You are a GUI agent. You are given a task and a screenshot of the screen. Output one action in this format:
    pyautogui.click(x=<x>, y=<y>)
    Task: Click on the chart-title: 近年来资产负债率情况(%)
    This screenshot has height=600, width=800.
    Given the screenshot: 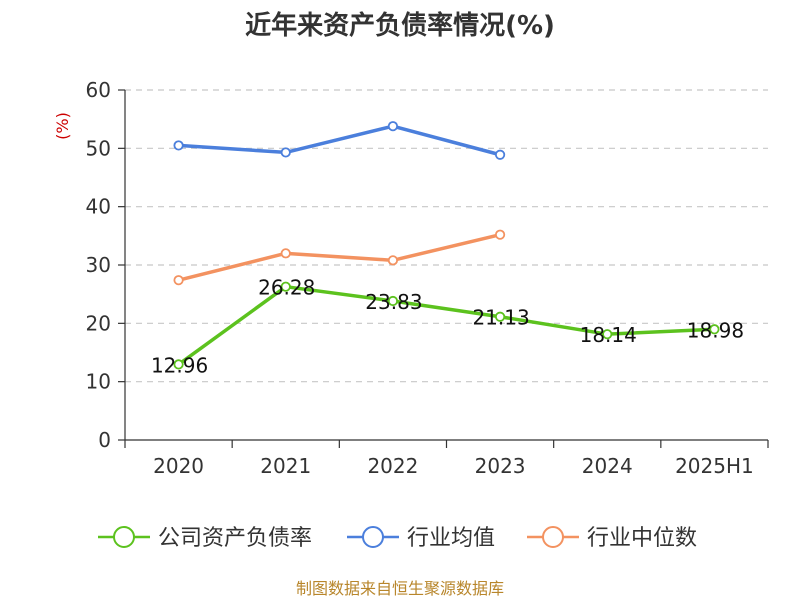 What is the action you would take?
    pyautogui.click(x=400, y=25)
    